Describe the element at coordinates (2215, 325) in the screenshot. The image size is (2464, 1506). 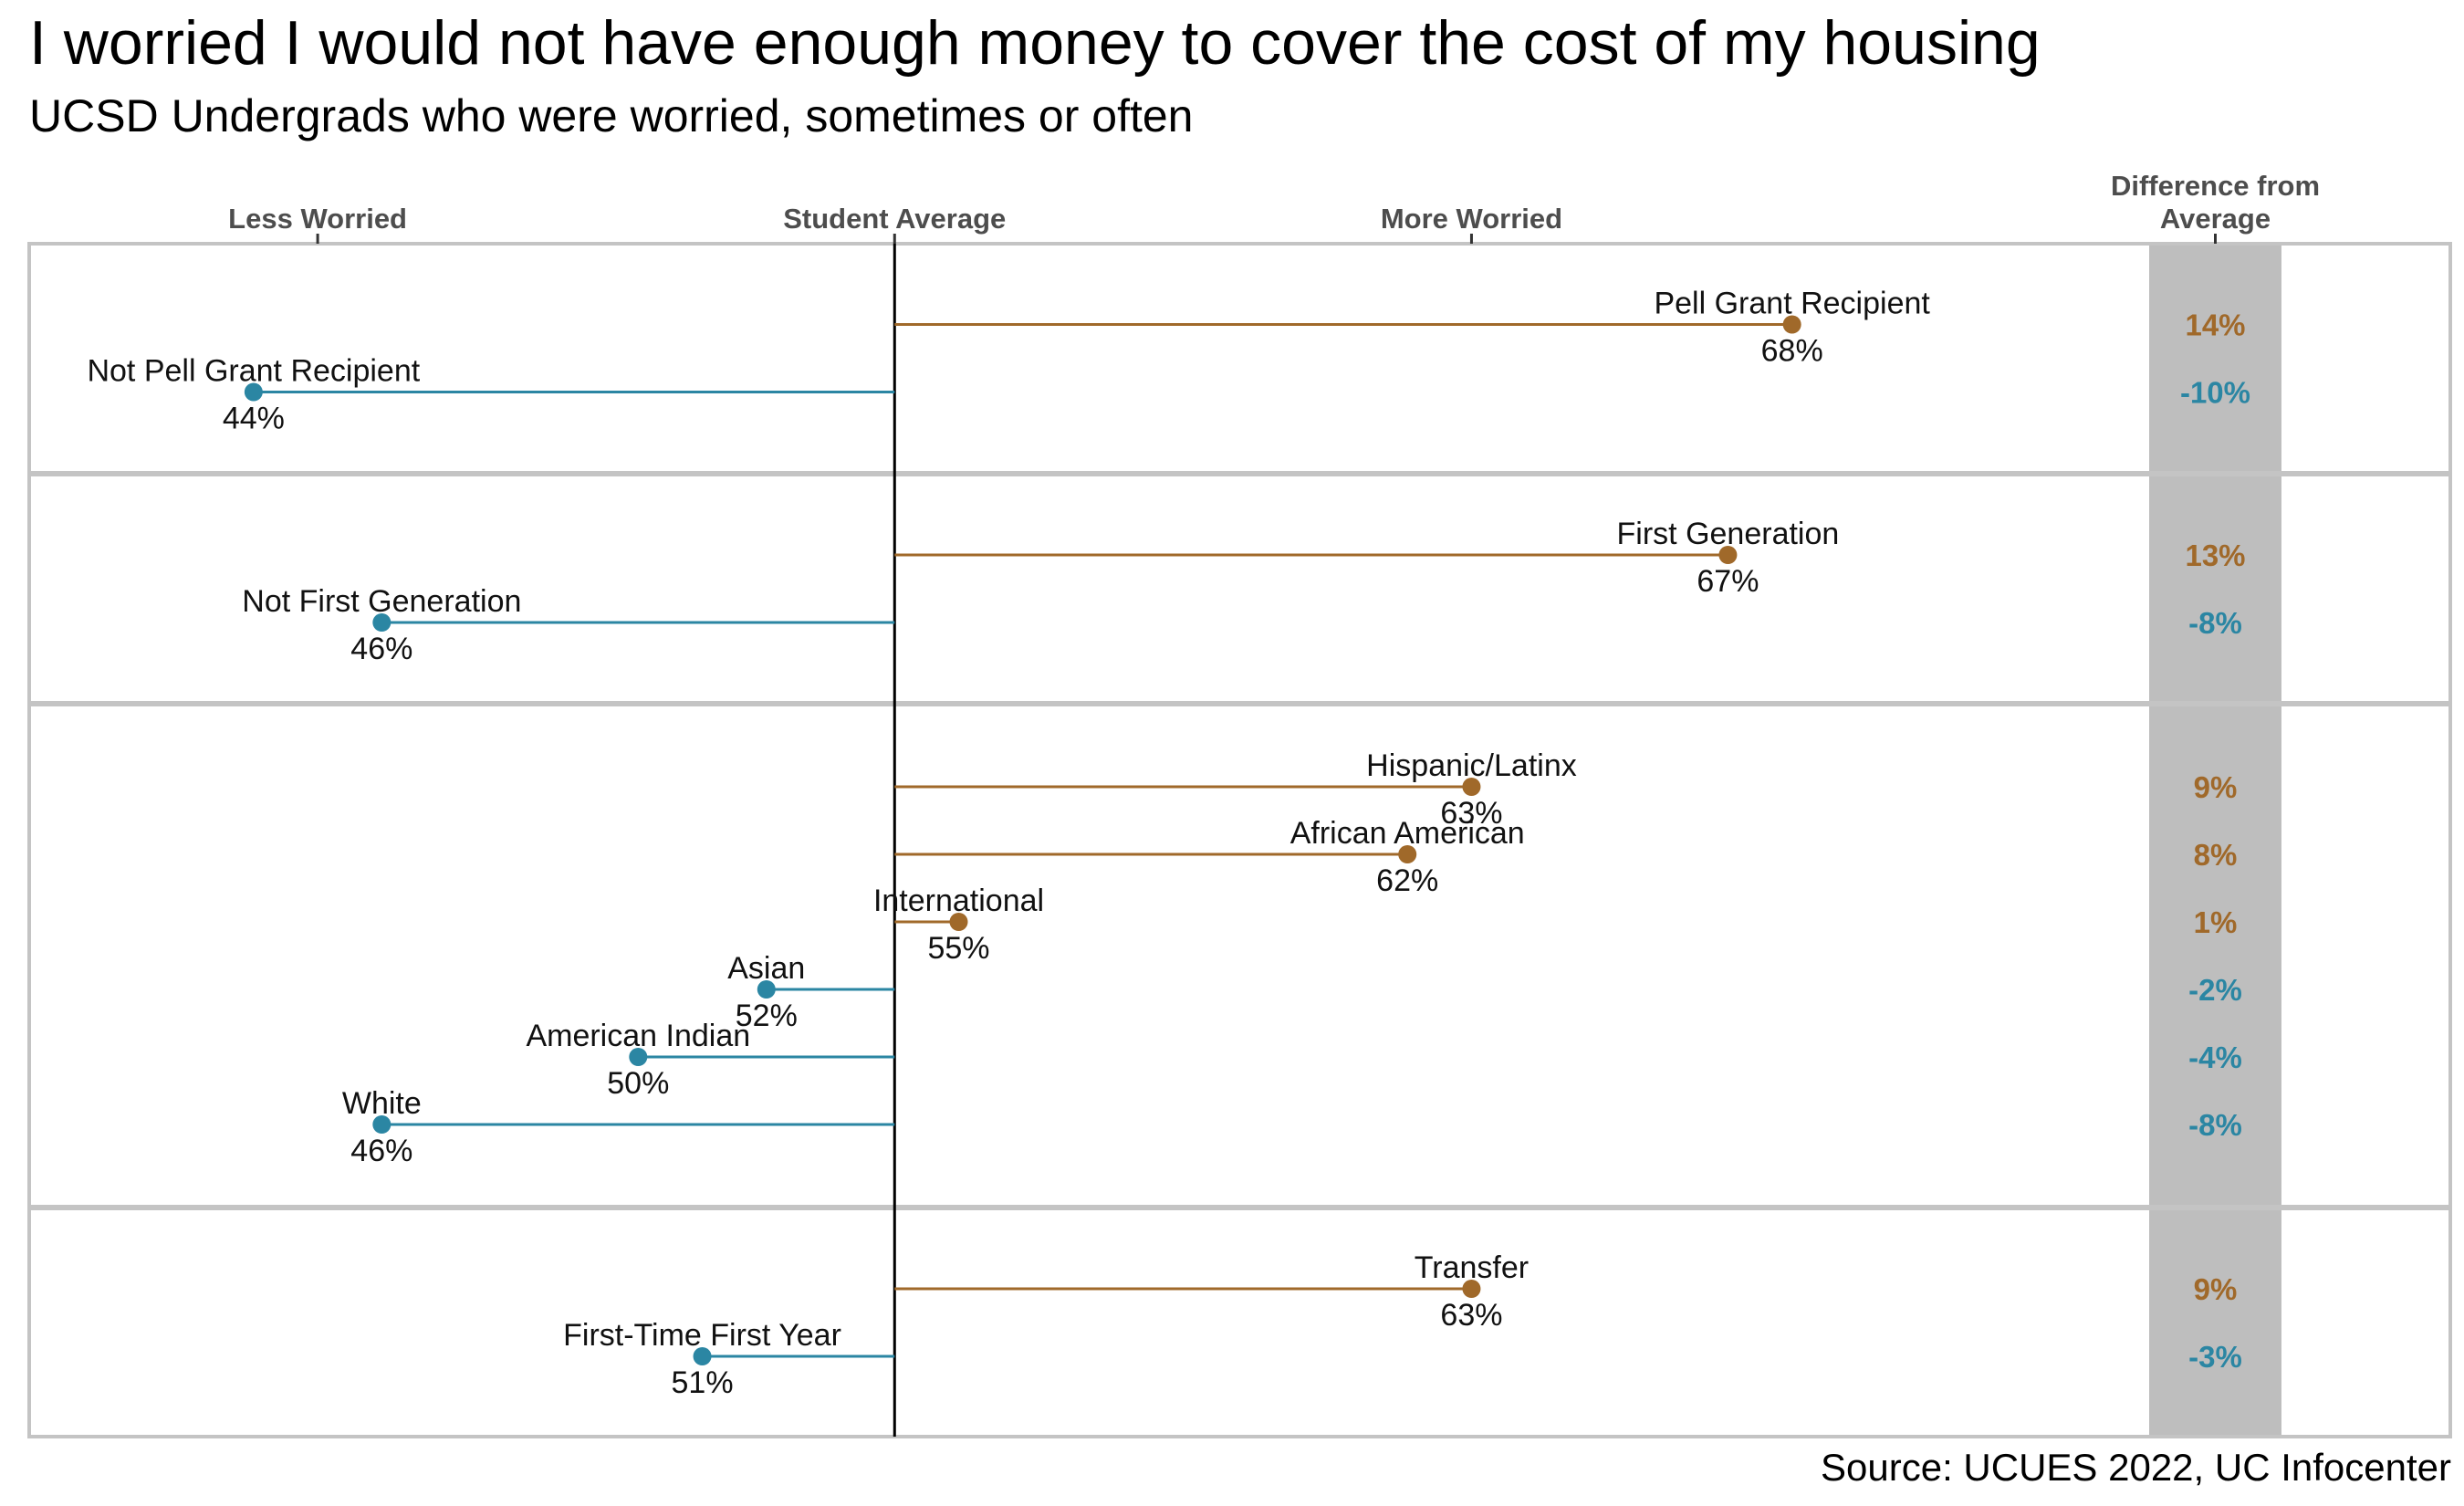
I see `difference-label: 14%` at that location.